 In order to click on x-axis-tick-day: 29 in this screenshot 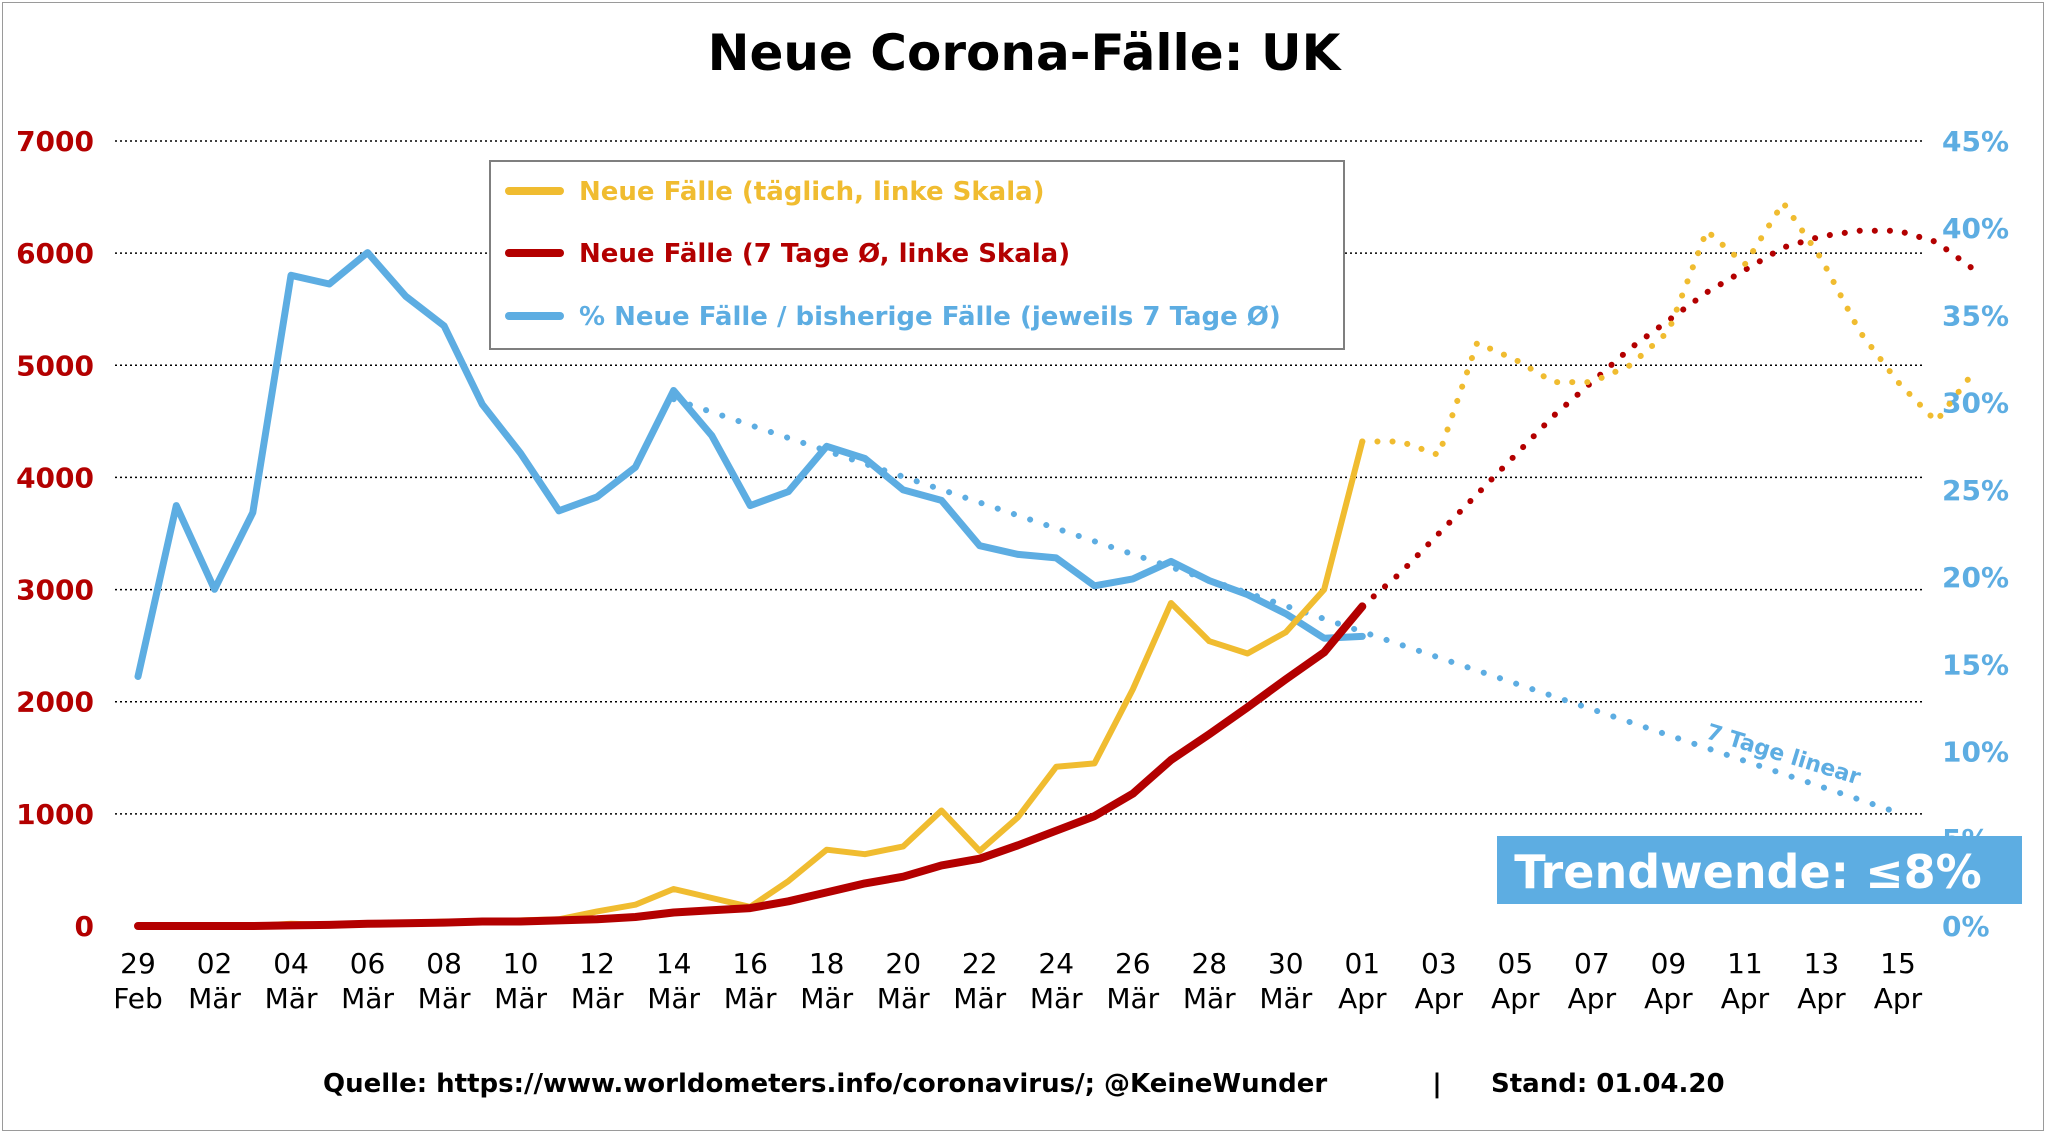, I will do `click(138, 963)`.